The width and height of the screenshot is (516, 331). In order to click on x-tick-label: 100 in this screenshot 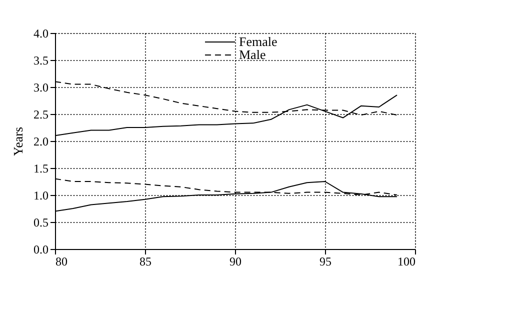, I will do `click(407, 261)`.